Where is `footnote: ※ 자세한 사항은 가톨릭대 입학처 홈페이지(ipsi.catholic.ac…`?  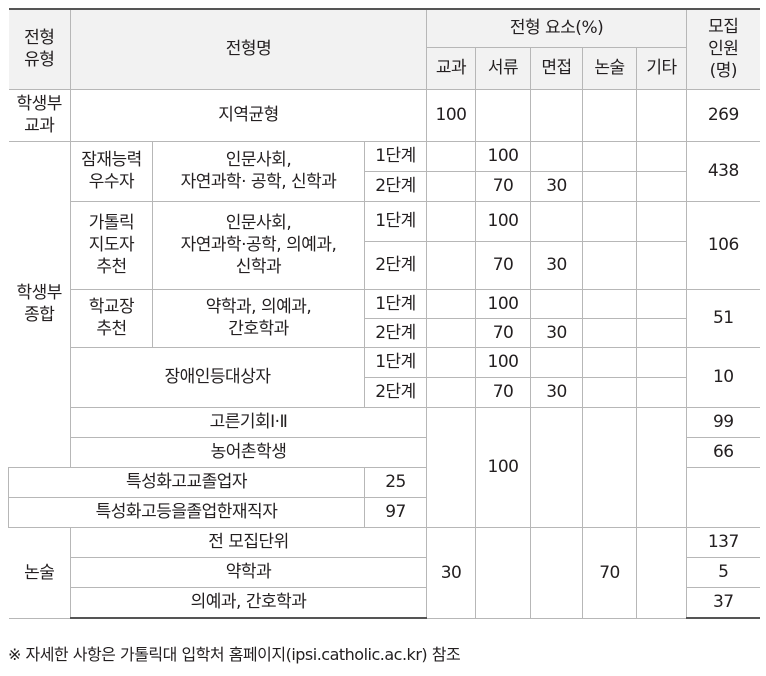
footnote: ※ 자세한 사항은 가톨릭대 입학처 홈페이지(ipsi.catholic.ac… is located at coordinates (234, 654).